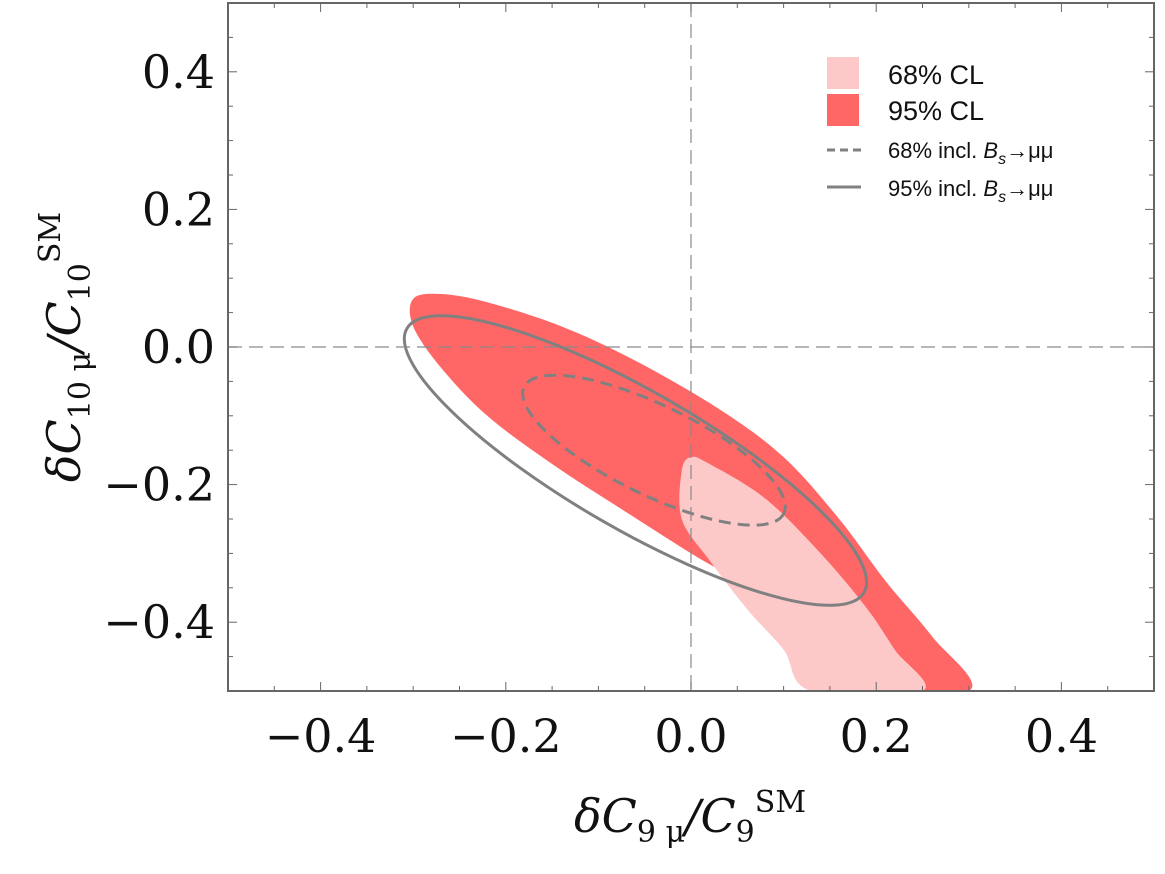 This screenshot has width=1165, height=874. I want to click on x-tick-label: 0.4, so click(1061, 736).